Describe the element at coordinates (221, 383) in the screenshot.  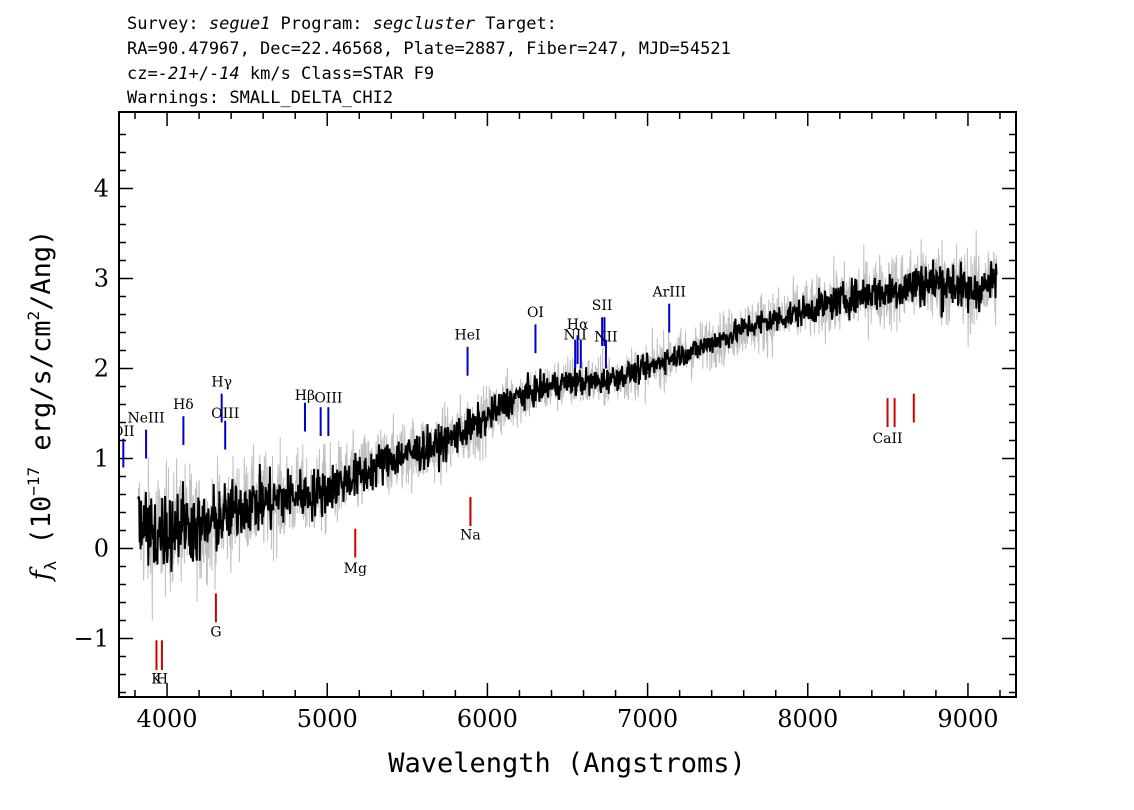
I see `line-label-hγ: Hγ` at that location.